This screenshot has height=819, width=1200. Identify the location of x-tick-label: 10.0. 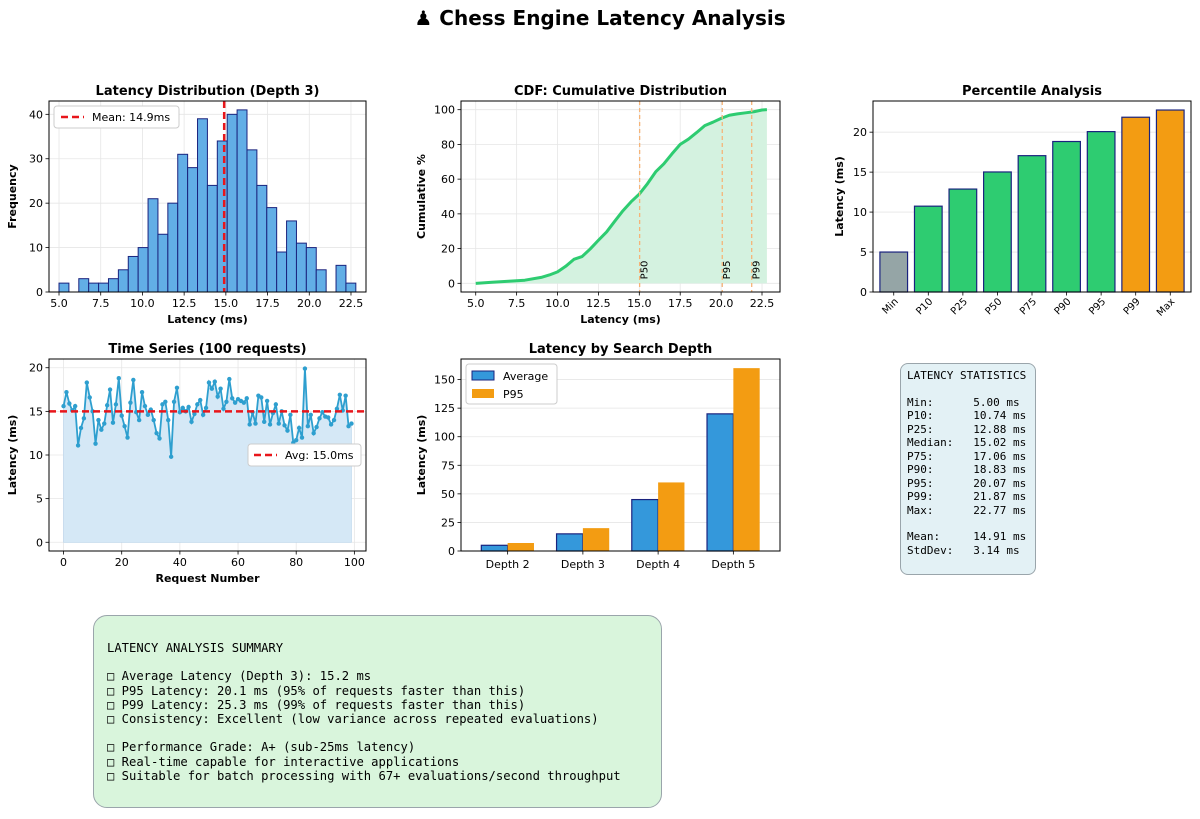
(557, 303).